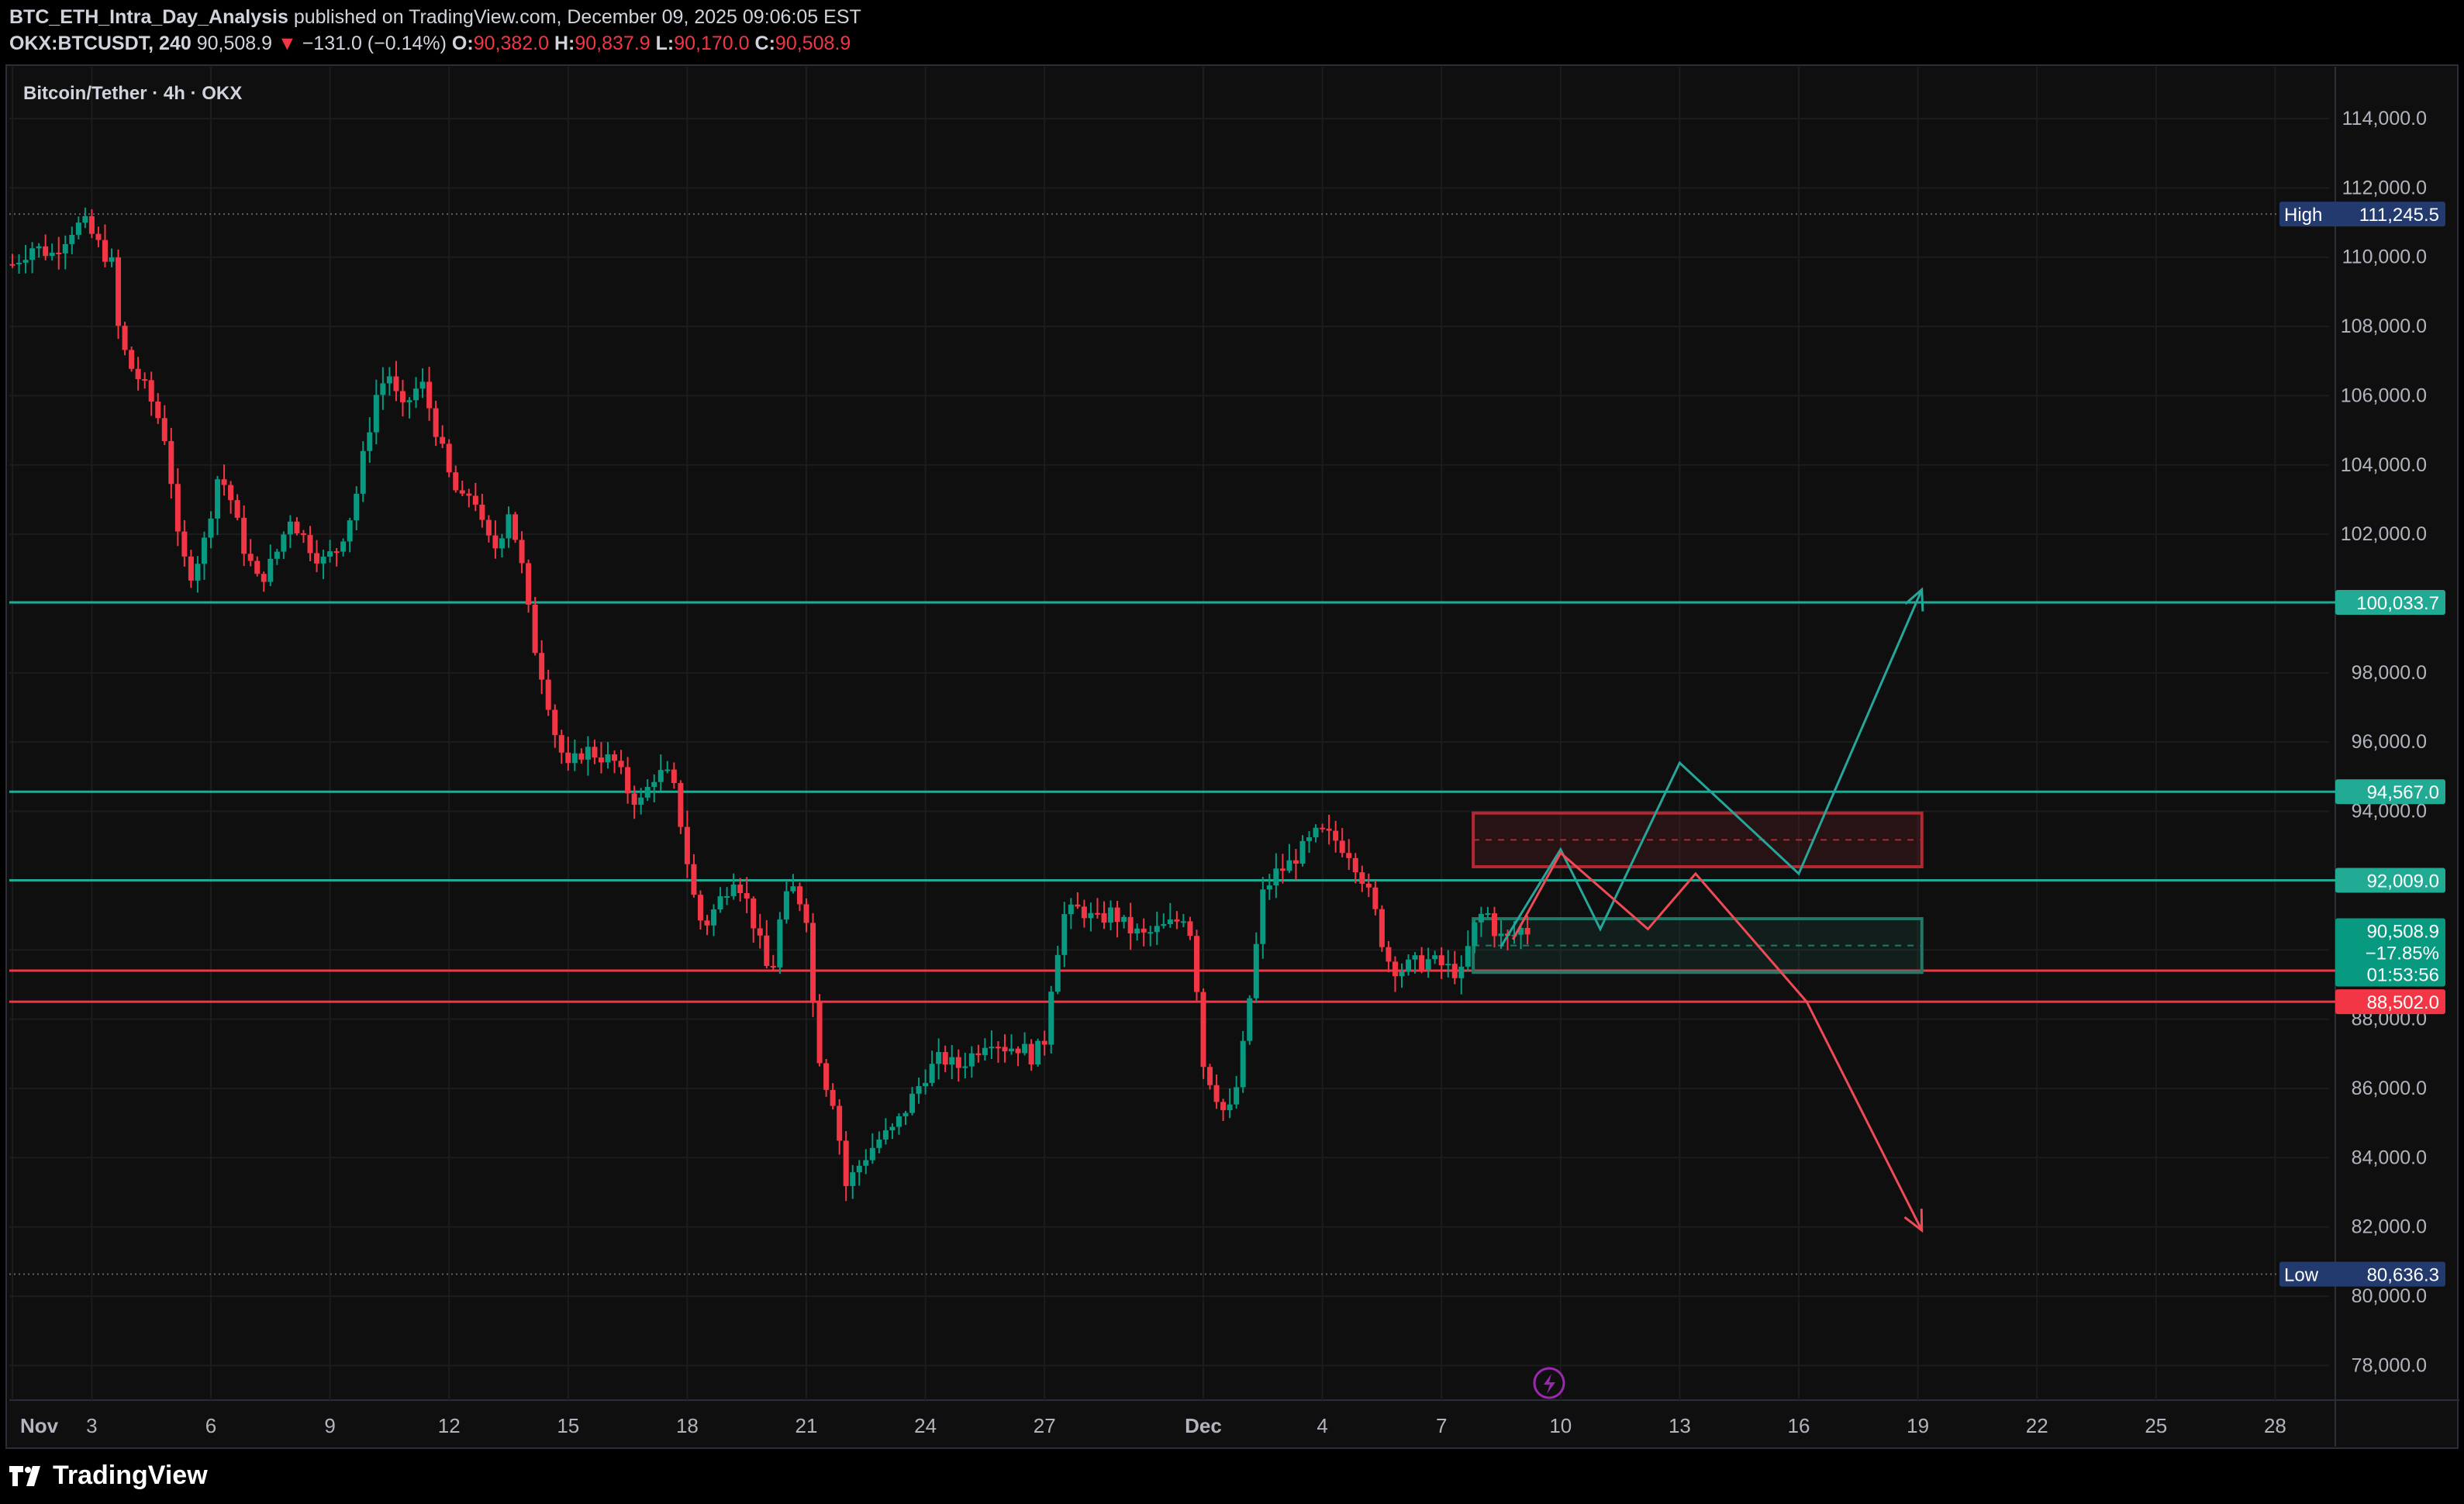 The height and width of the screenshot is (1504, 2464). Describe the element at coordinates (449, 1426) in the screenshot. I see `x-tick-label: 12` at that location.